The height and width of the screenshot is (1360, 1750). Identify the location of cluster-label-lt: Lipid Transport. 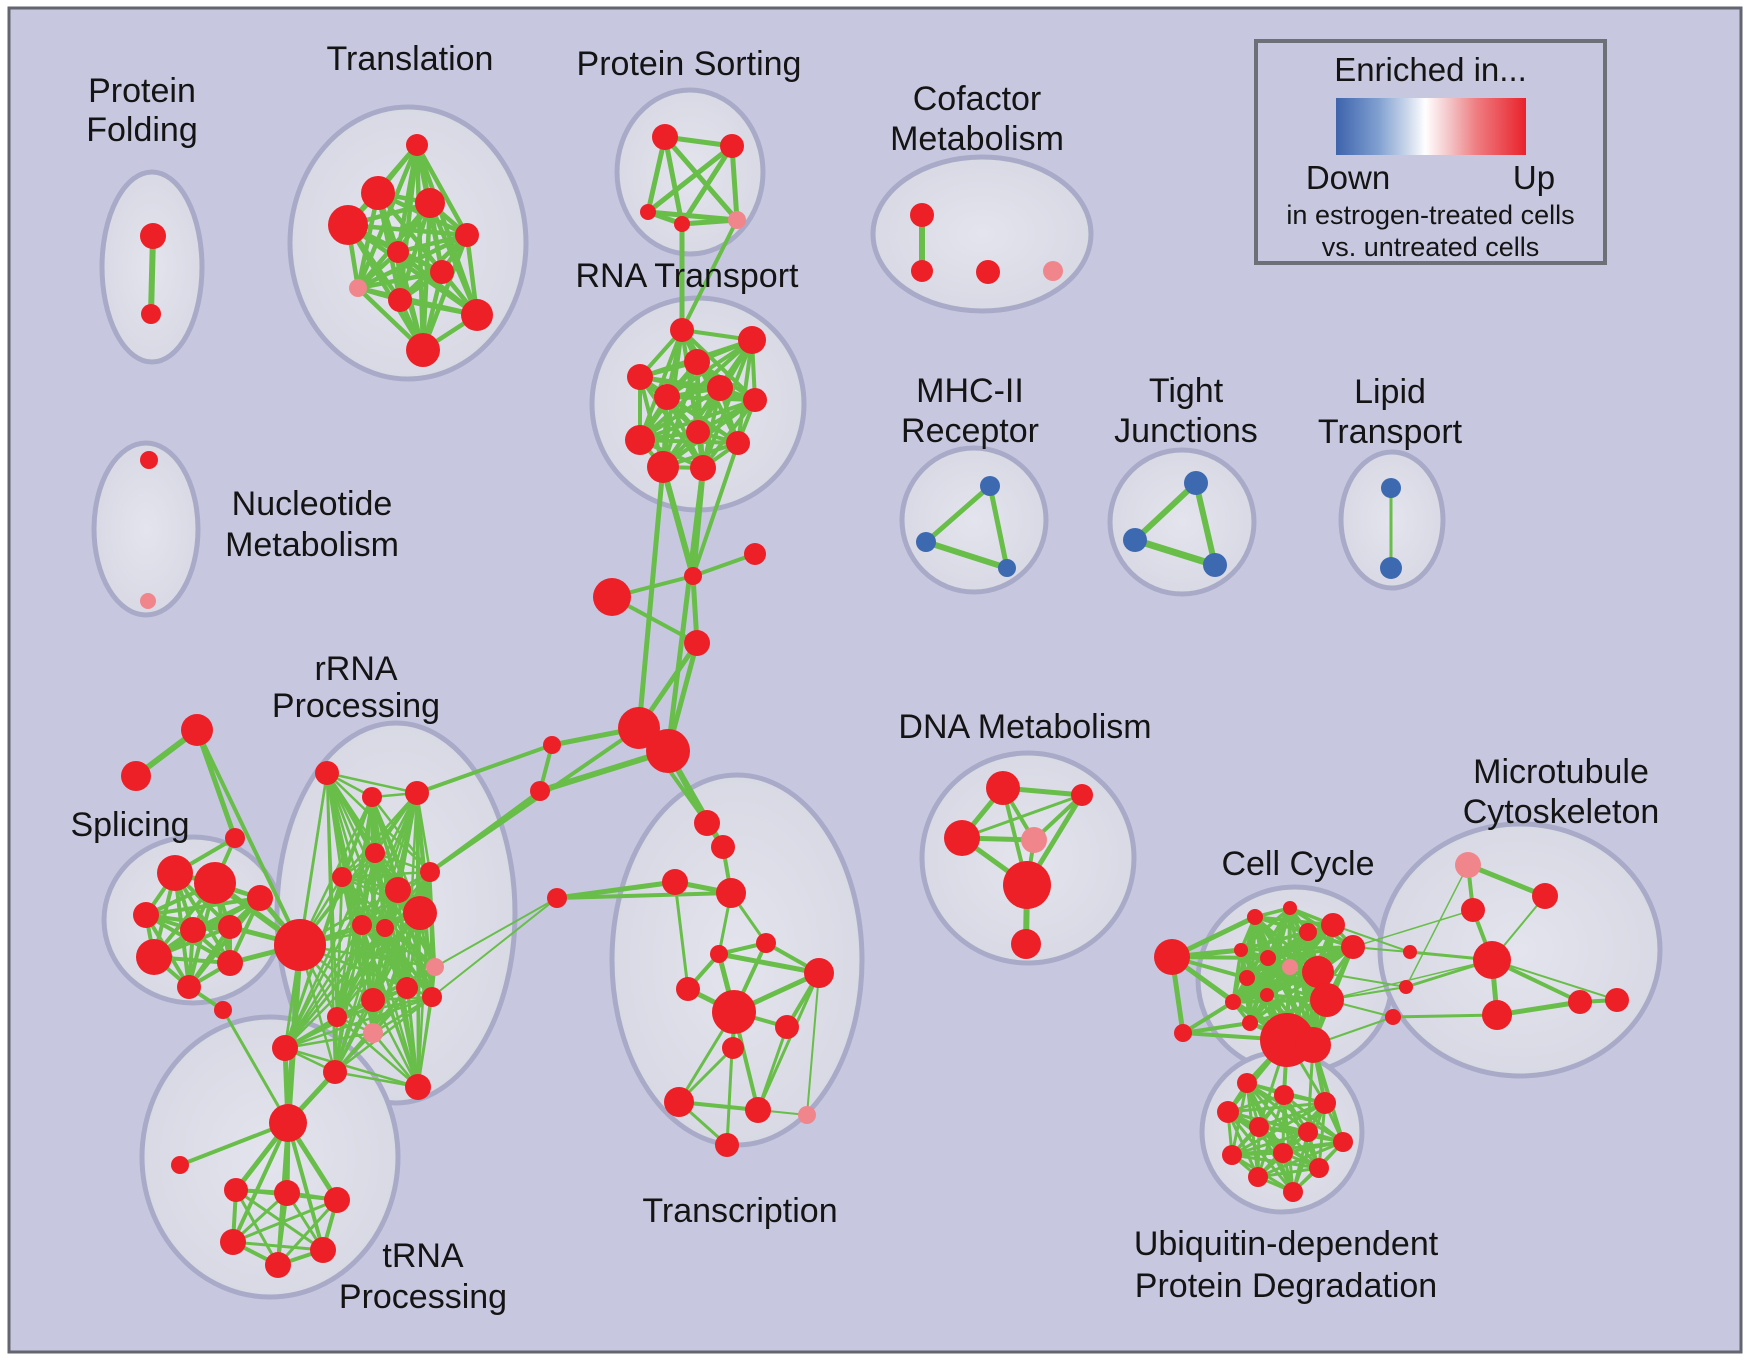
(1390, 412).